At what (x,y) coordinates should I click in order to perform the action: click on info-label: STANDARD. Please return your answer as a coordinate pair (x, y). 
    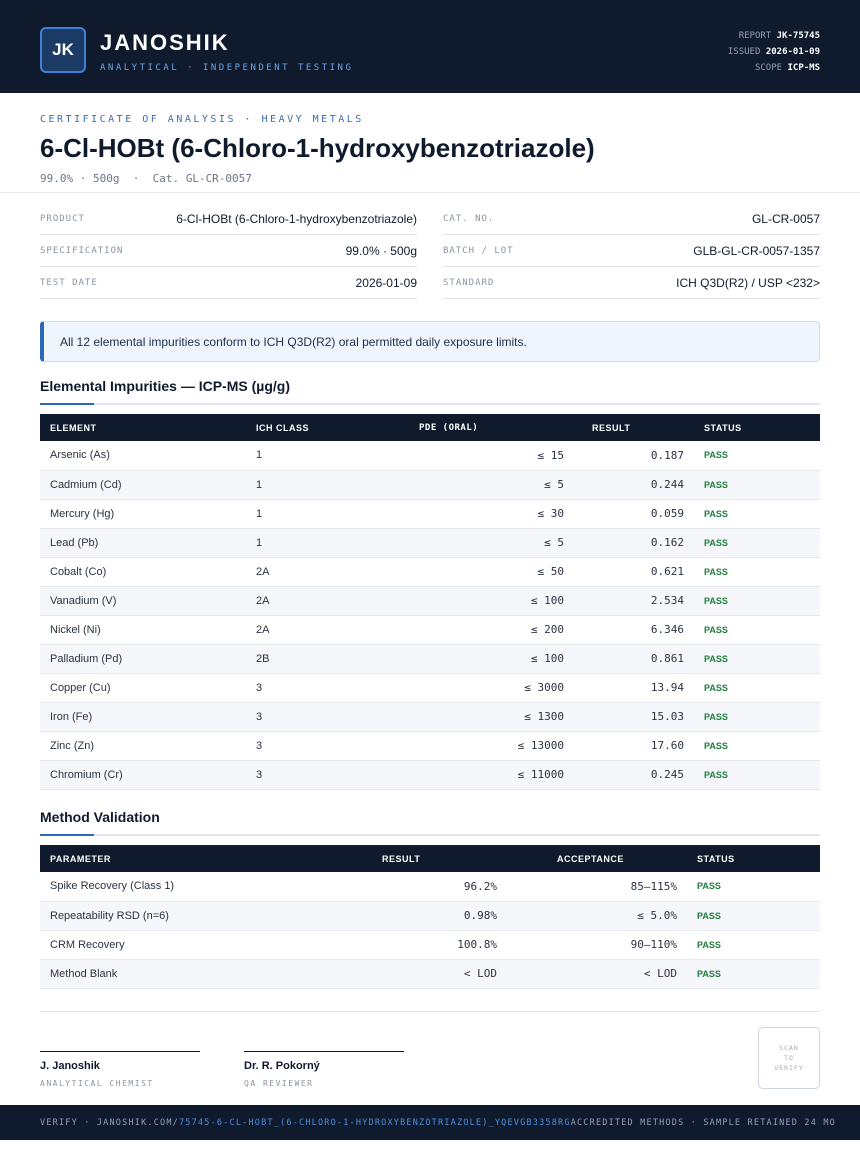
    Looking at the image, I should click on (469, 282).